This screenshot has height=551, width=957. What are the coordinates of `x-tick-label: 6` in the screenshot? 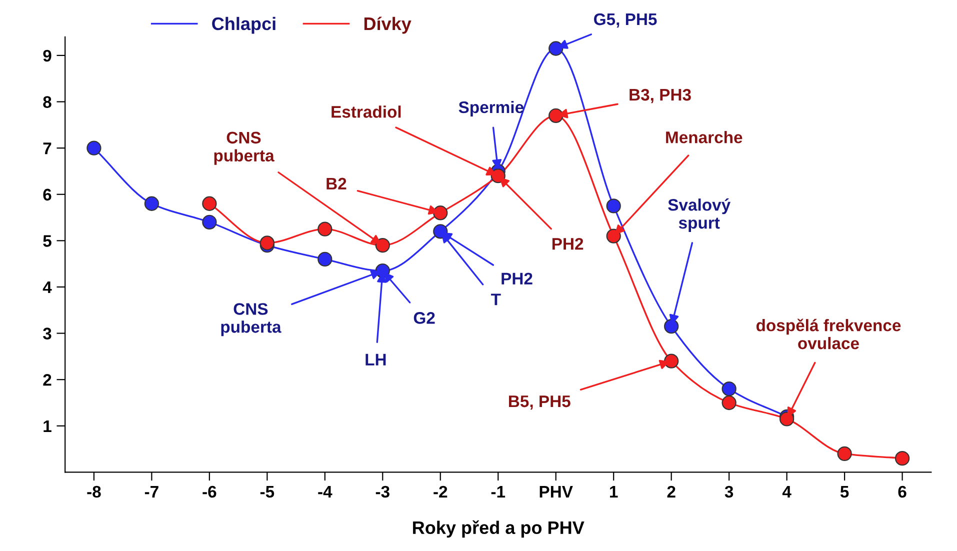 It's located at (902, 492).